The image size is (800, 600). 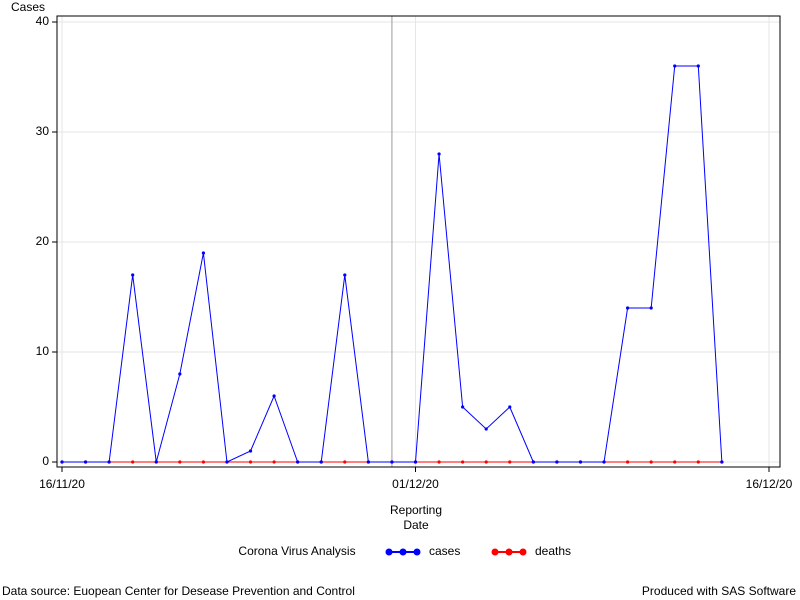 What do you see at coordinates (719, 591) in the screenshot?
I see `footnote: Produced with SAS Software` at bounding box center [719, 591].